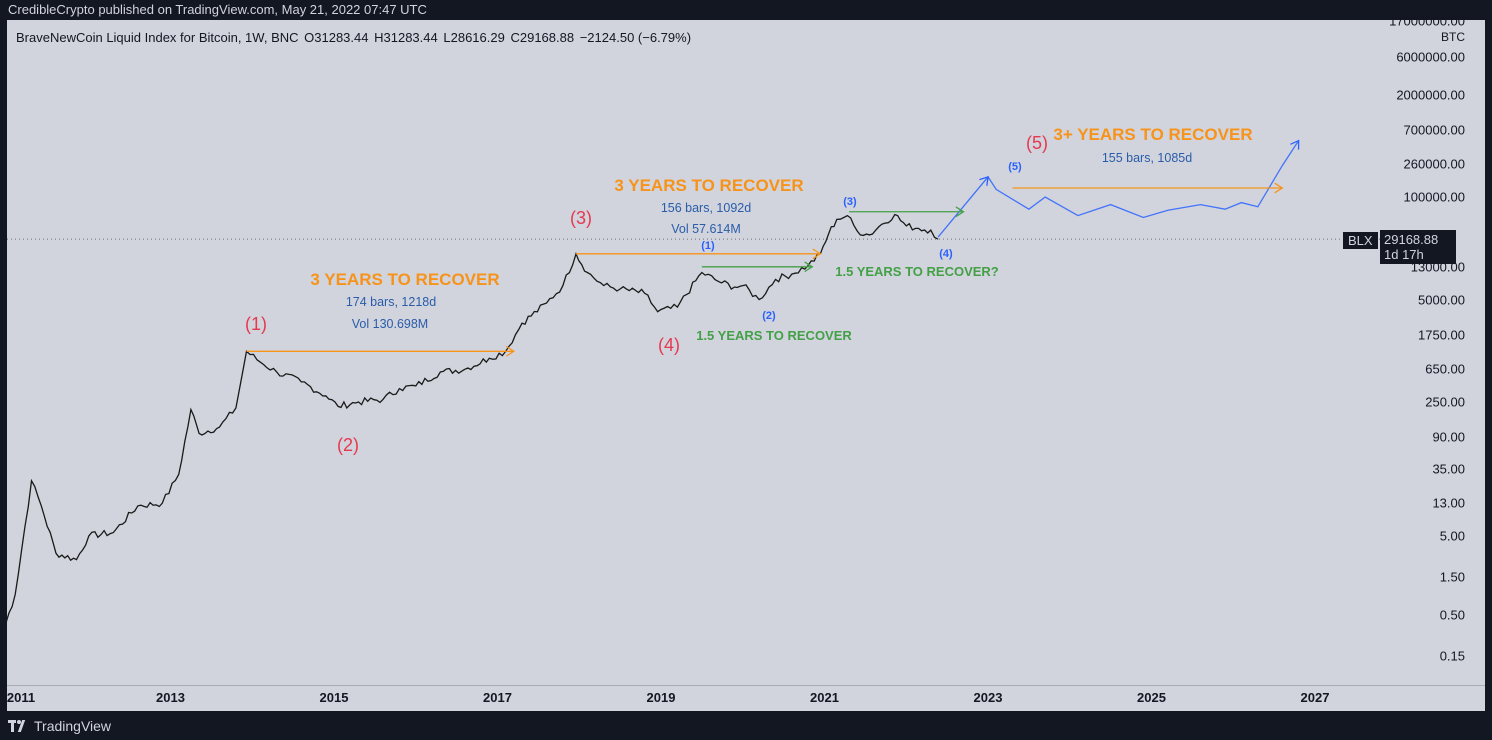 This screenshot has height=740, width=1492. I want to click on price-tick-14: 5.00, so click(1452, 536).